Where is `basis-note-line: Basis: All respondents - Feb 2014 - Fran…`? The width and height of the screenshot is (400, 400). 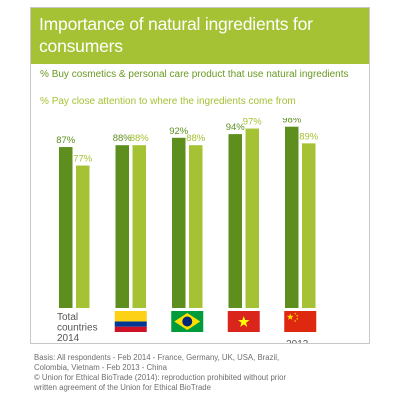
basis-note-line: Basis: All respondents - Feb 2014 - Fran… is located at coordinates (157, 357).